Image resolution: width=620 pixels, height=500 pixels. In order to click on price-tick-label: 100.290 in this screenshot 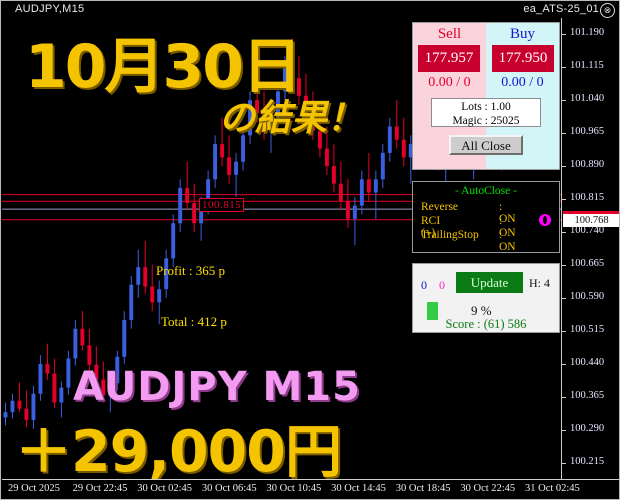, I will do `click(587, 428)`.